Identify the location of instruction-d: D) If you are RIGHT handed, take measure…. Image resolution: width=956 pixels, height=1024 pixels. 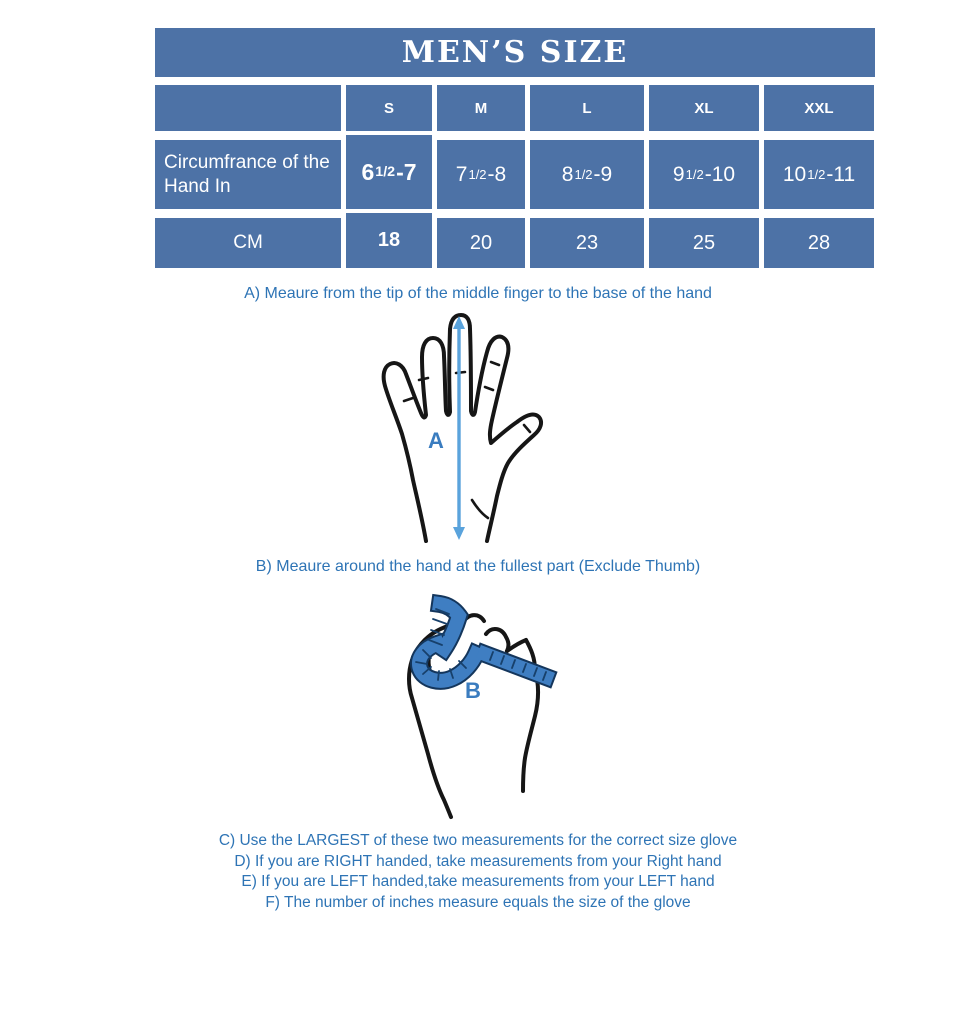
(478, 861).